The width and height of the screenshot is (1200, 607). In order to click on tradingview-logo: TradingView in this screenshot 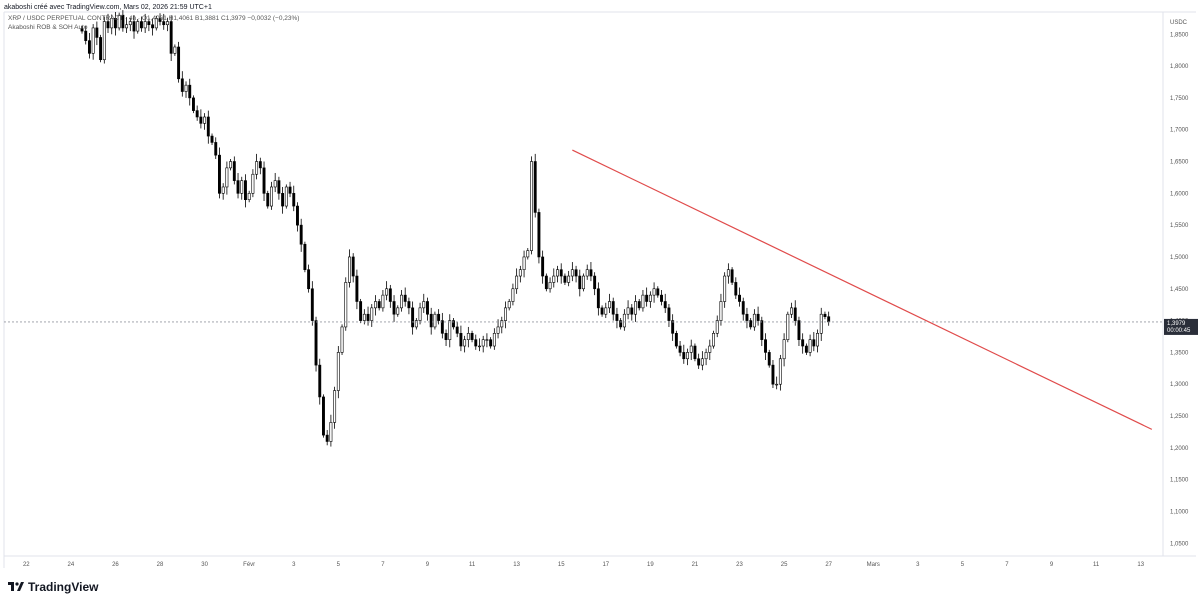, I will do `click(53, 587)`.